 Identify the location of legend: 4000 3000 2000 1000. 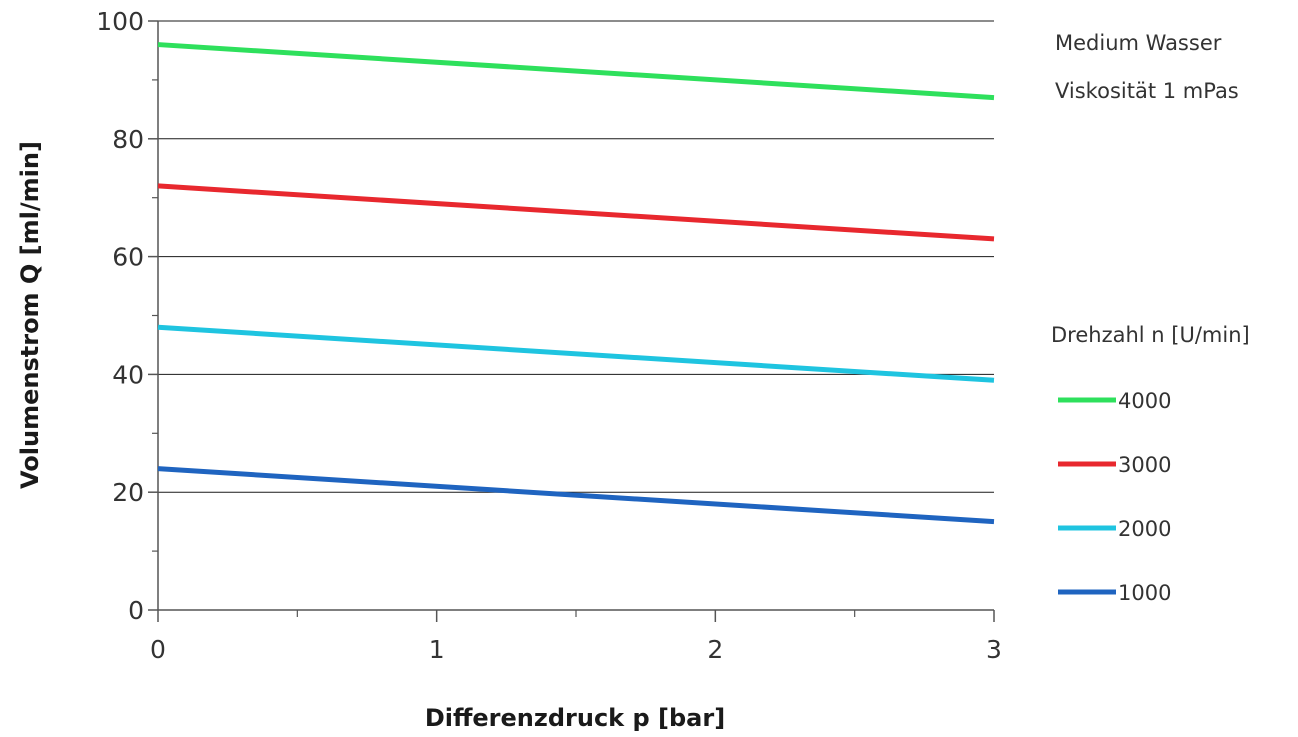
(1114, 497).